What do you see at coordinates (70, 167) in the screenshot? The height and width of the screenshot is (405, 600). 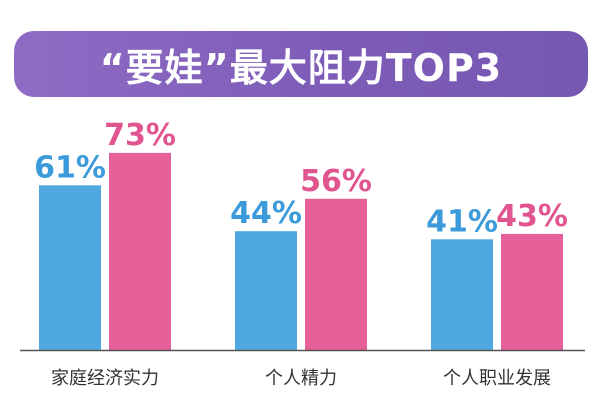 I see `data-label-blue-1: 61%` at bounding box center [70, 167].